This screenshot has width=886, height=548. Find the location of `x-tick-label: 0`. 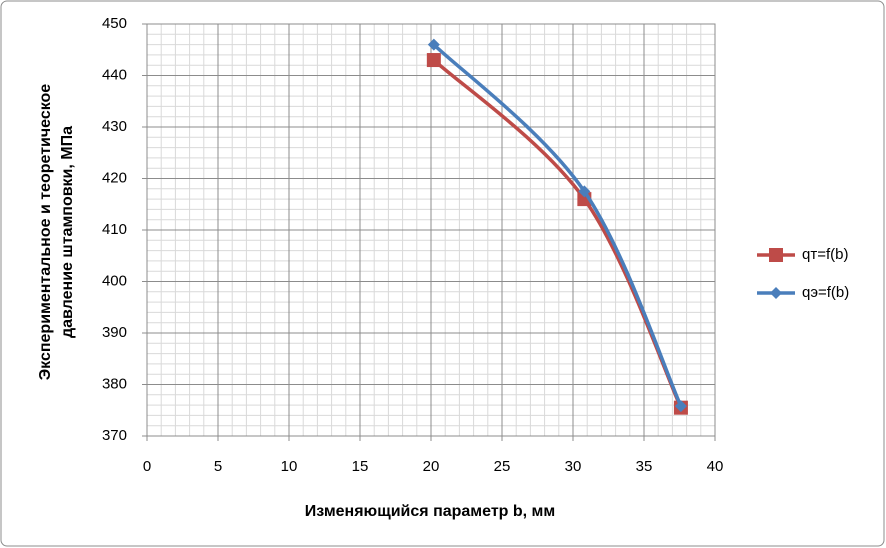

x-tick-label: 0 is located at coordinates (147, 466).